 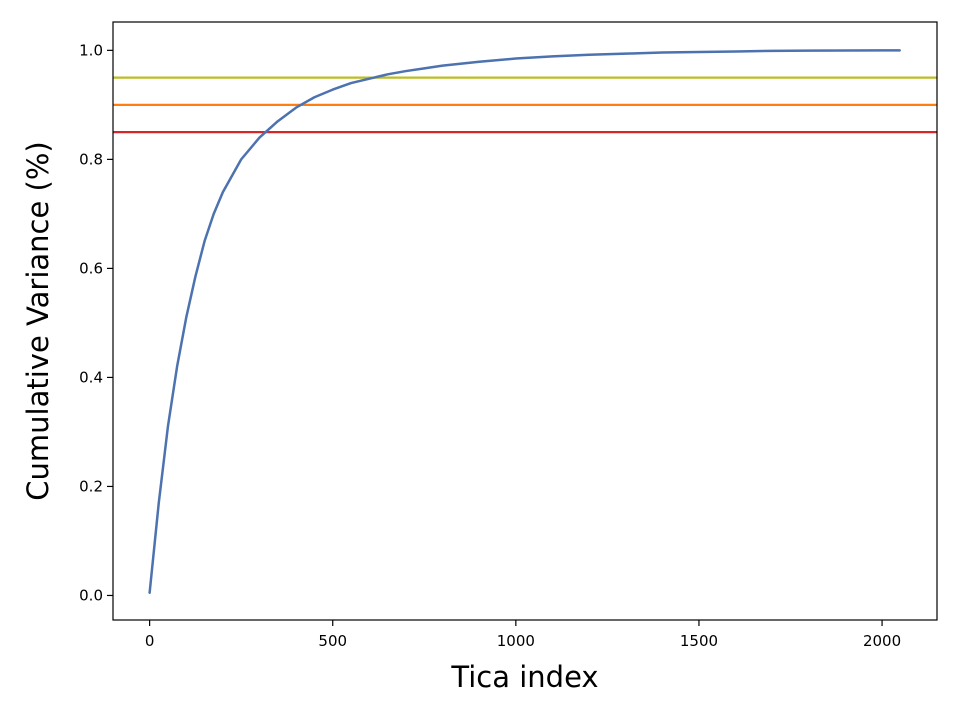 What do you see at coordinates (516, 641) in the screenshot?
I see `x-tick-label: 1000` at bounding box center [516, 641].